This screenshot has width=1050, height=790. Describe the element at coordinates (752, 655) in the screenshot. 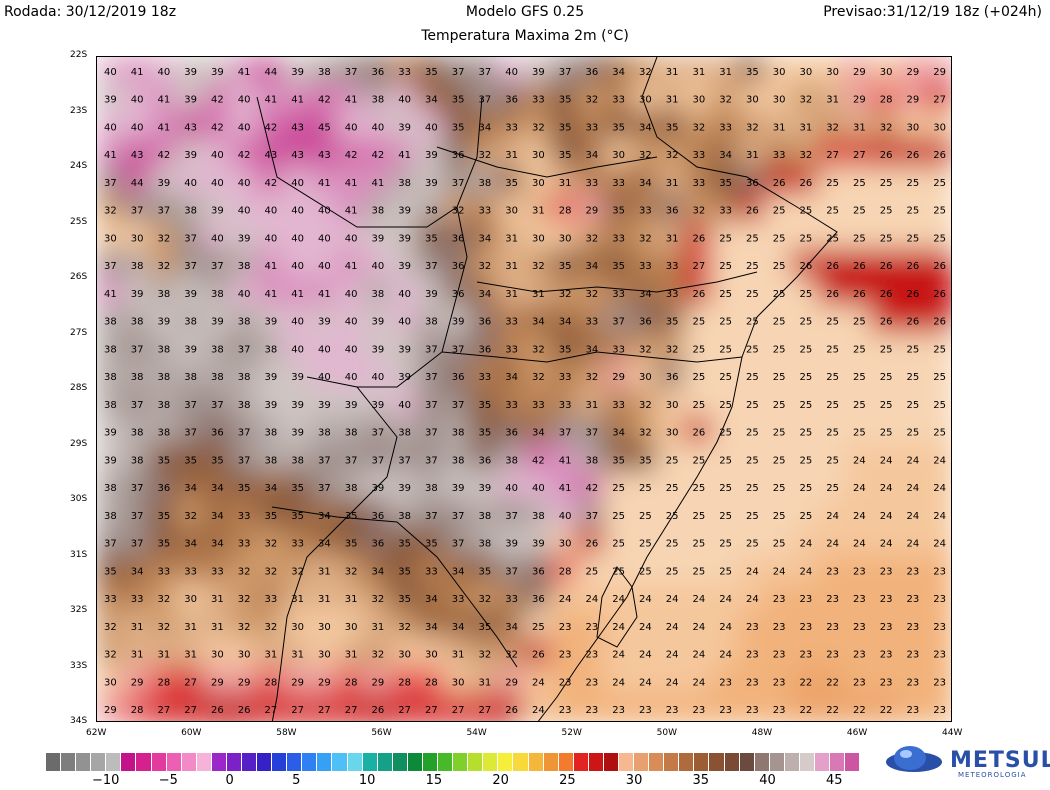

I see `temperature-value: 23` at that location.